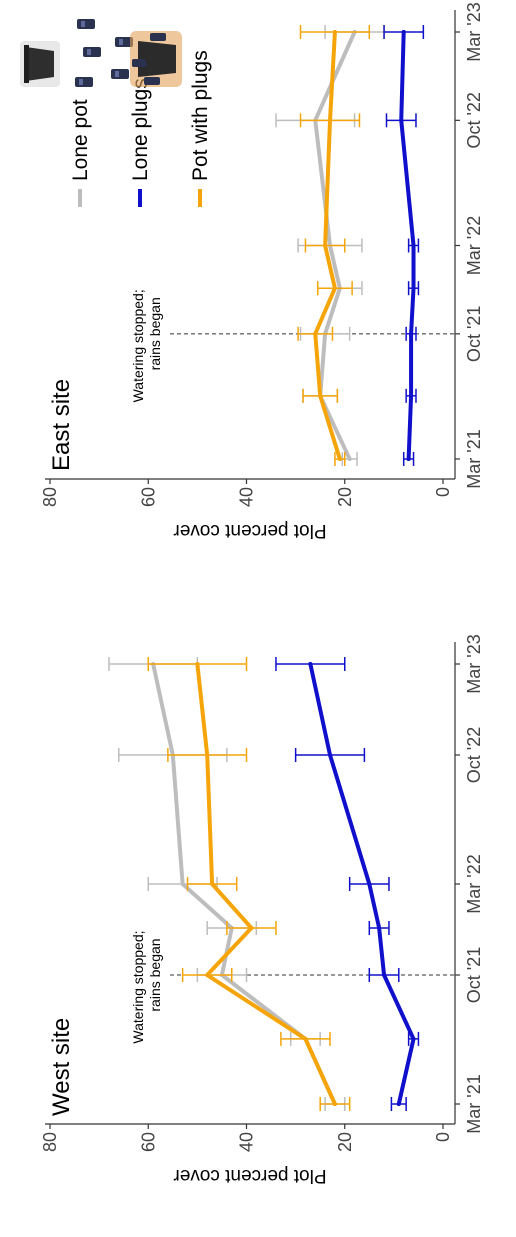 The width and height of the screenshot is (516, 1237). I want to click on legend-item: Lone plugs, so click(140, 142).